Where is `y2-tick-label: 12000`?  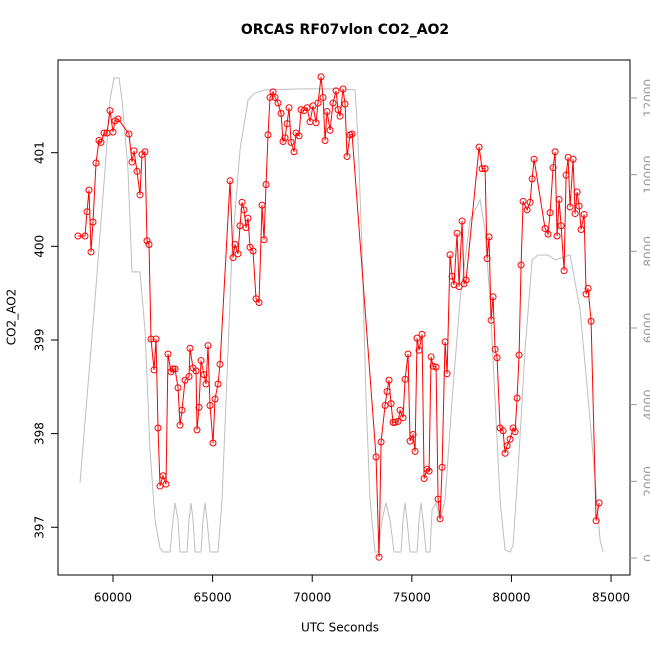 y2-tick-label: 12000 is located at coordinates (646, 98).